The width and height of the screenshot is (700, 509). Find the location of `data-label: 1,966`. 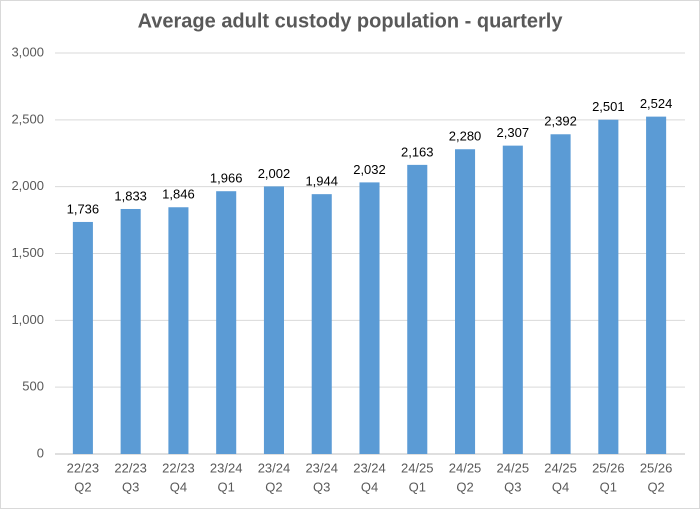

data-label: 1,966 is located at coordinates (226, 178).